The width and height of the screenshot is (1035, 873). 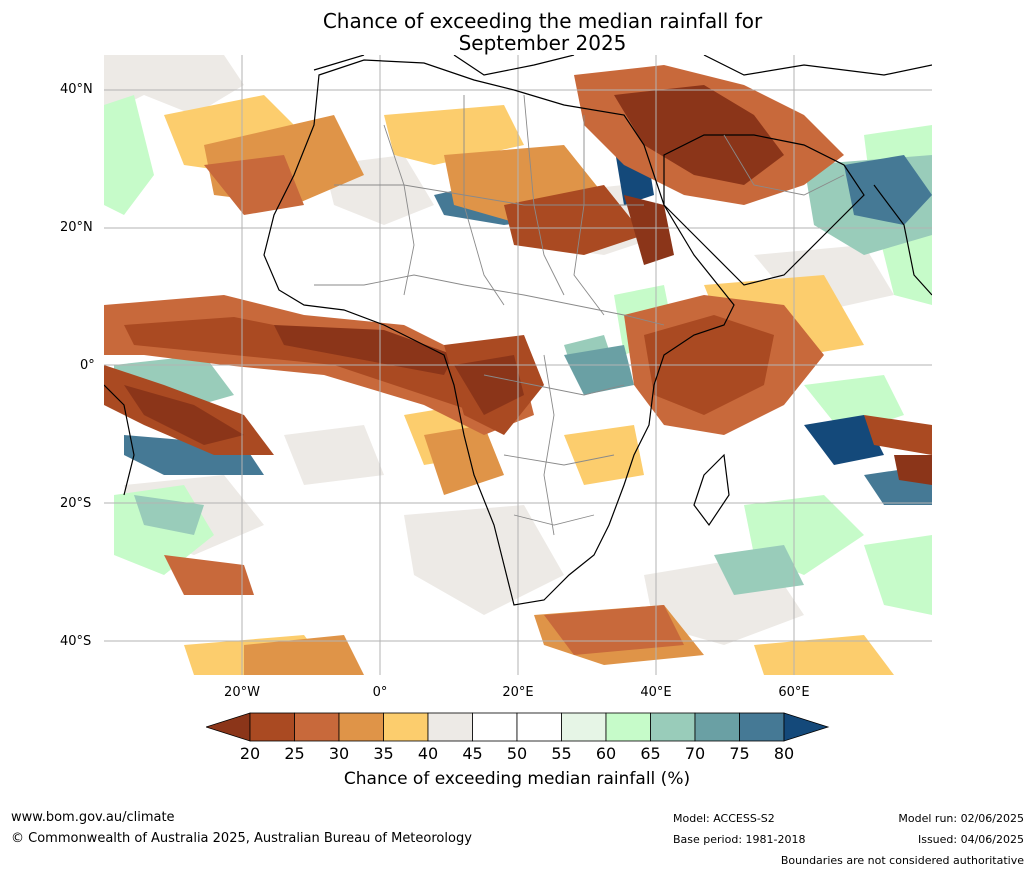 What do you see at coordinates (561, 753) in the screenshot?
I see `colorbar-tick-label: 55` at bounding box center [561, 753].